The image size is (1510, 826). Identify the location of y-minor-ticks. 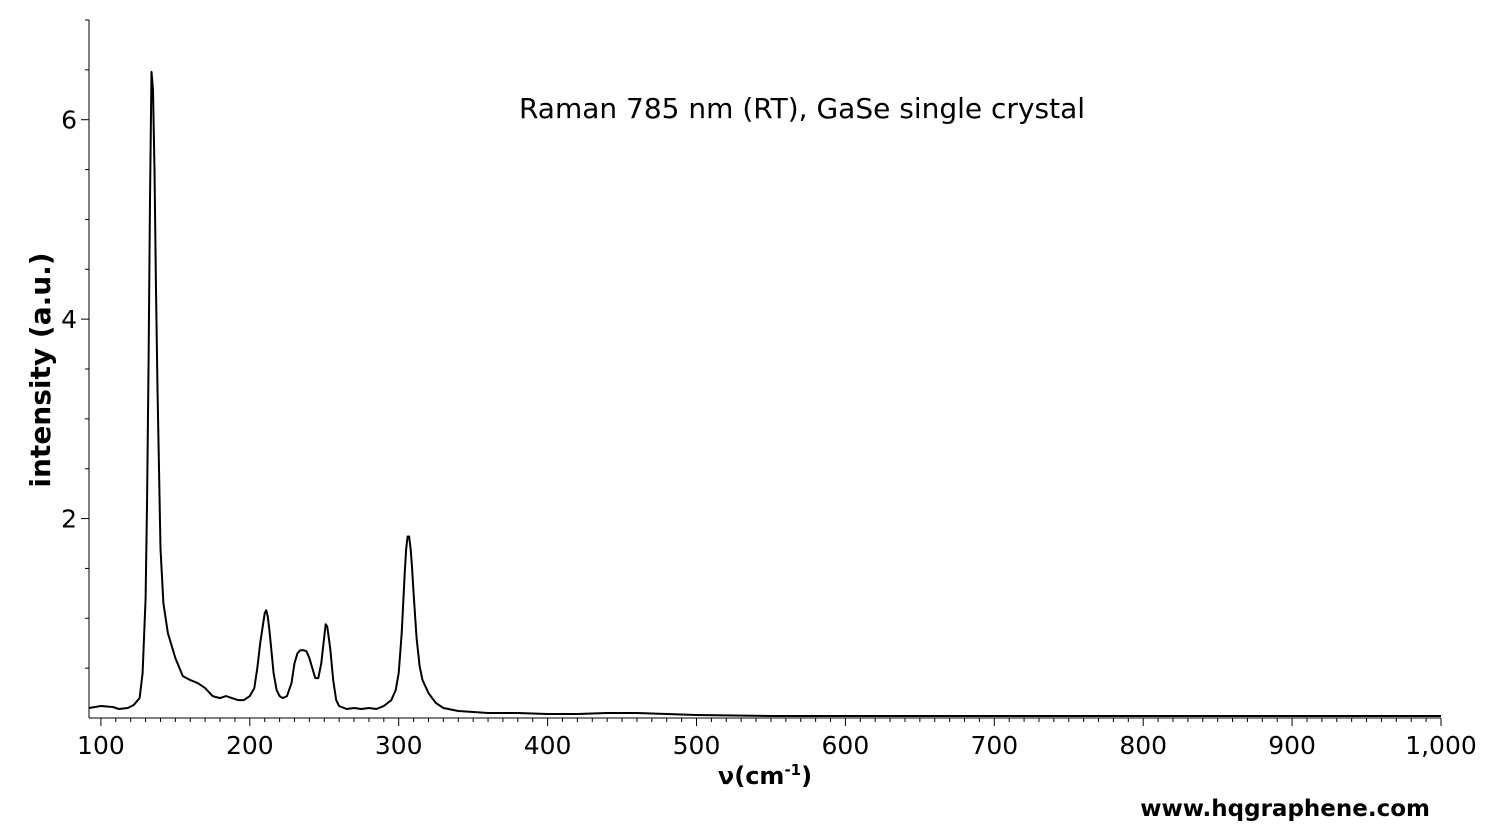
(87, 344).